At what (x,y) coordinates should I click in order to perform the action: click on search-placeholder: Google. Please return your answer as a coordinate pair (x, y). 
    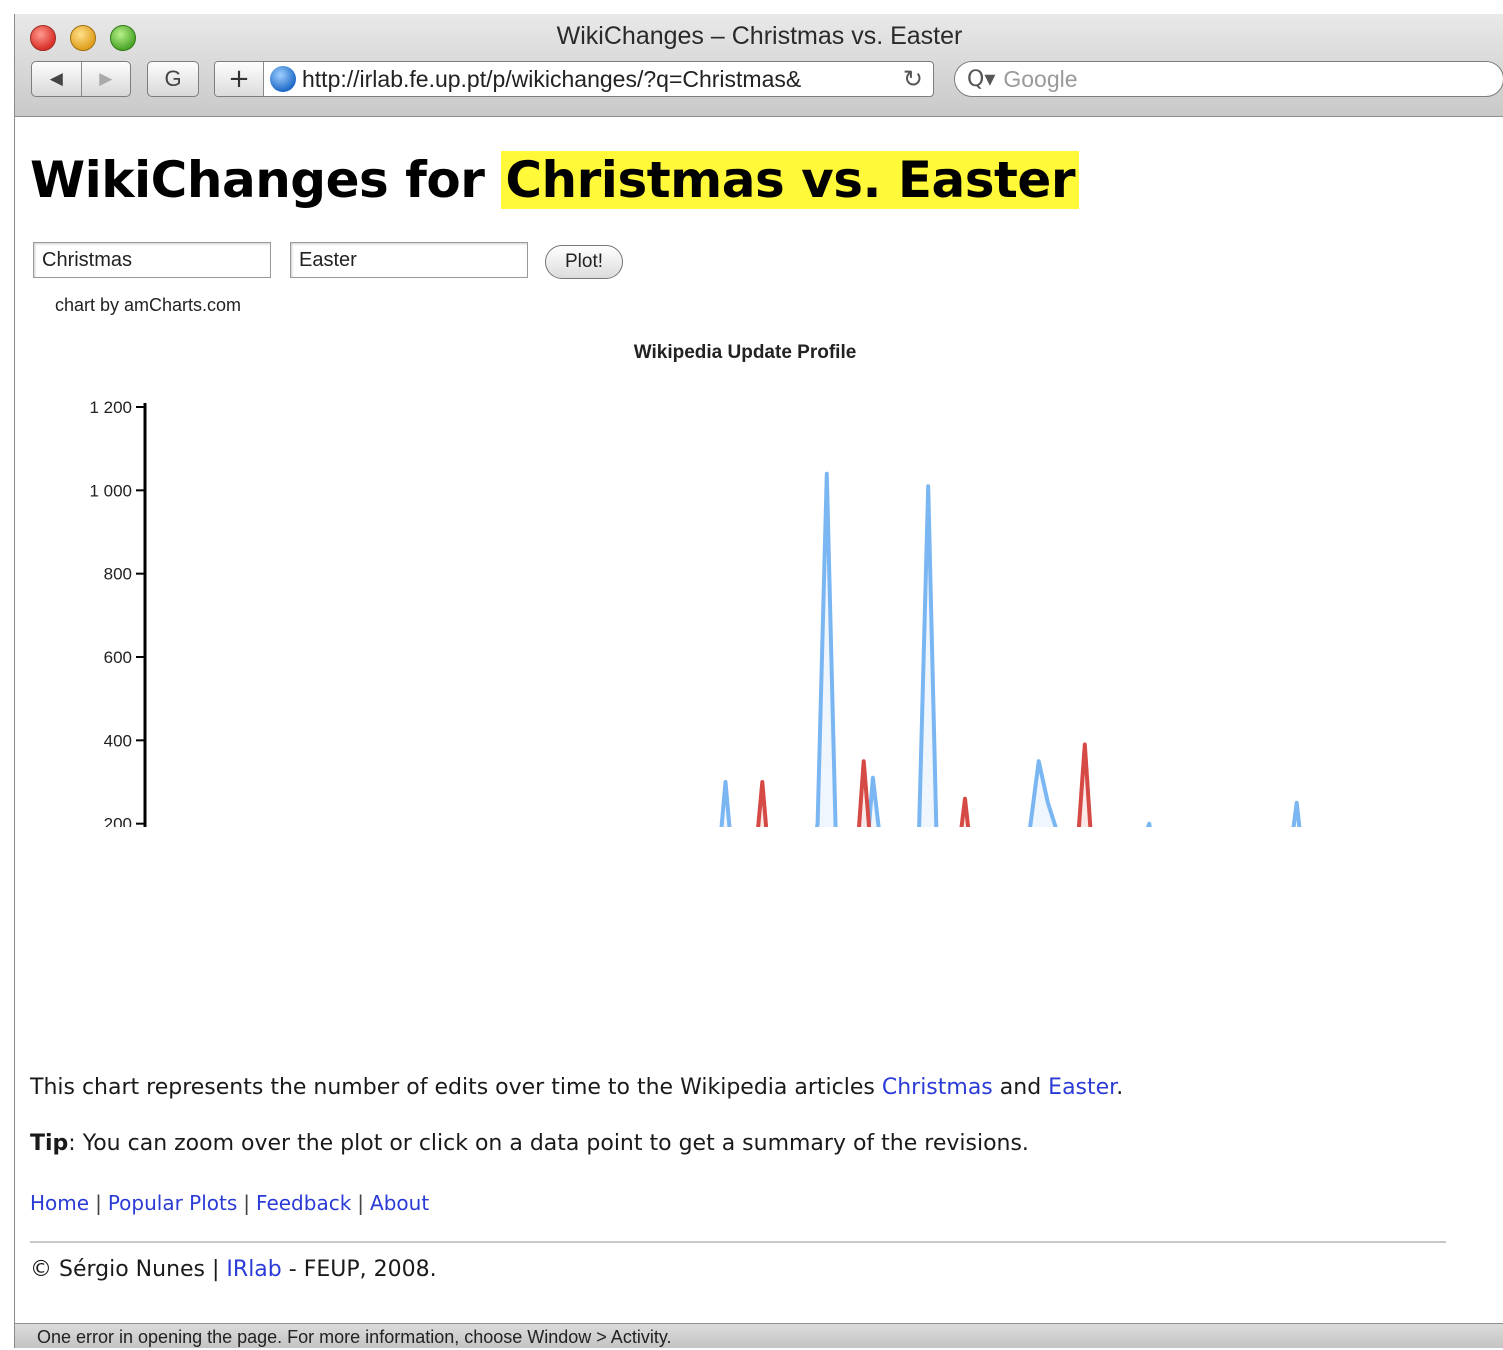
    Looking at the image, I should click on (1040, 78).